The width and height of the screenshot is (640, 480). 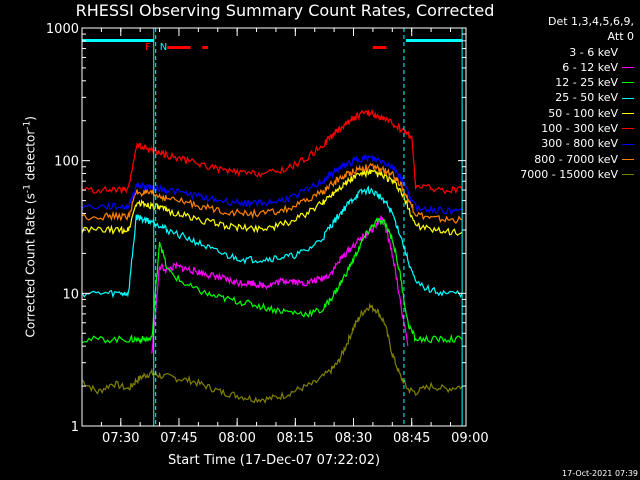 What do you see at coordinates (30, 118) in the screenshot?
I see `y-axis-label-end: )` at bounding box center [30, 118].